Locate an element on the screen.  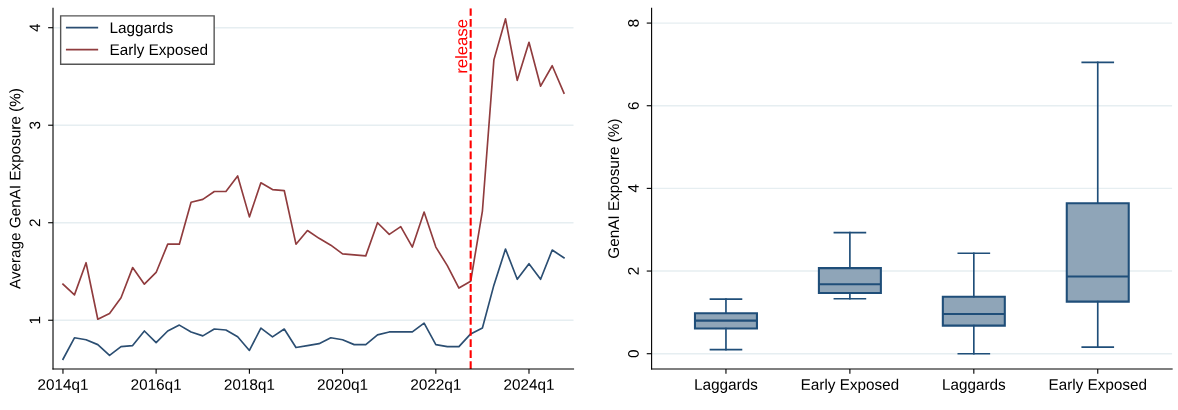
ref-line-label: release is located at coordinates (461, 46).